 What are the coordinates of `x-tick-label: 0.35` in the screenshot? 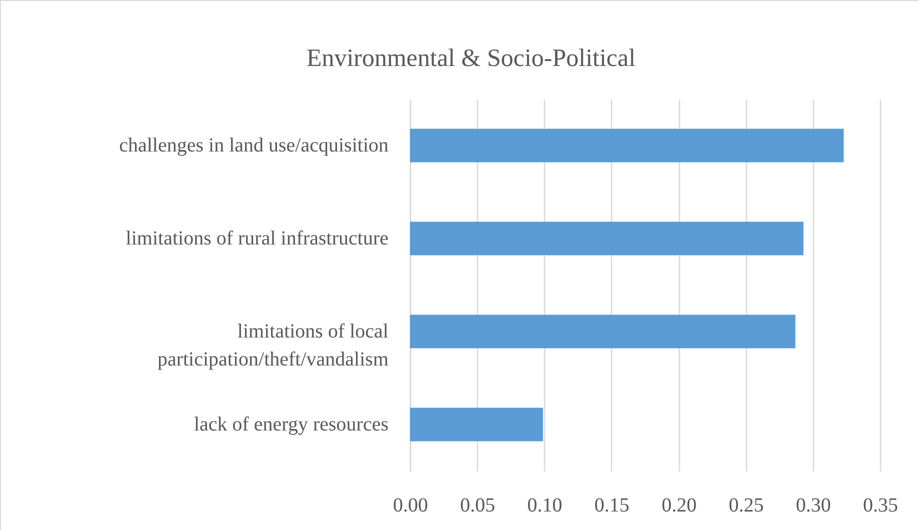 It's located at (880, 505).